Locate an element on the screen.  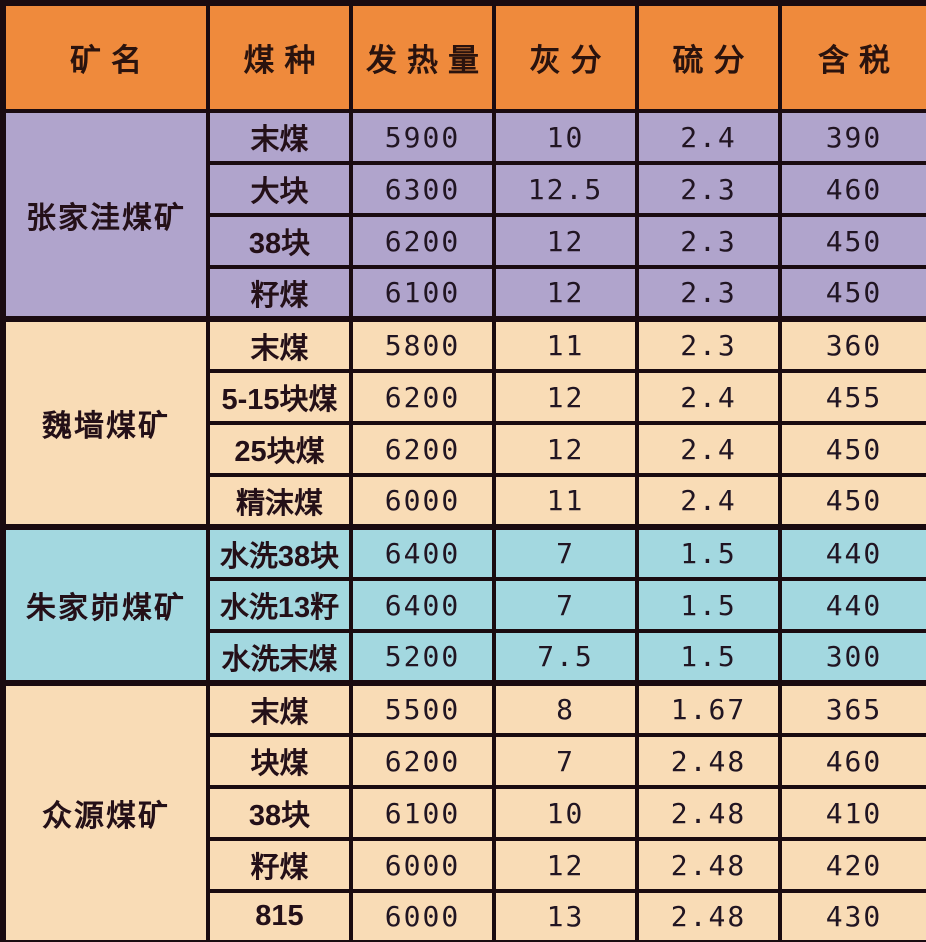
table-row: 籽煤 6100 12 2.3 450 is located at coordinates (464, 293).